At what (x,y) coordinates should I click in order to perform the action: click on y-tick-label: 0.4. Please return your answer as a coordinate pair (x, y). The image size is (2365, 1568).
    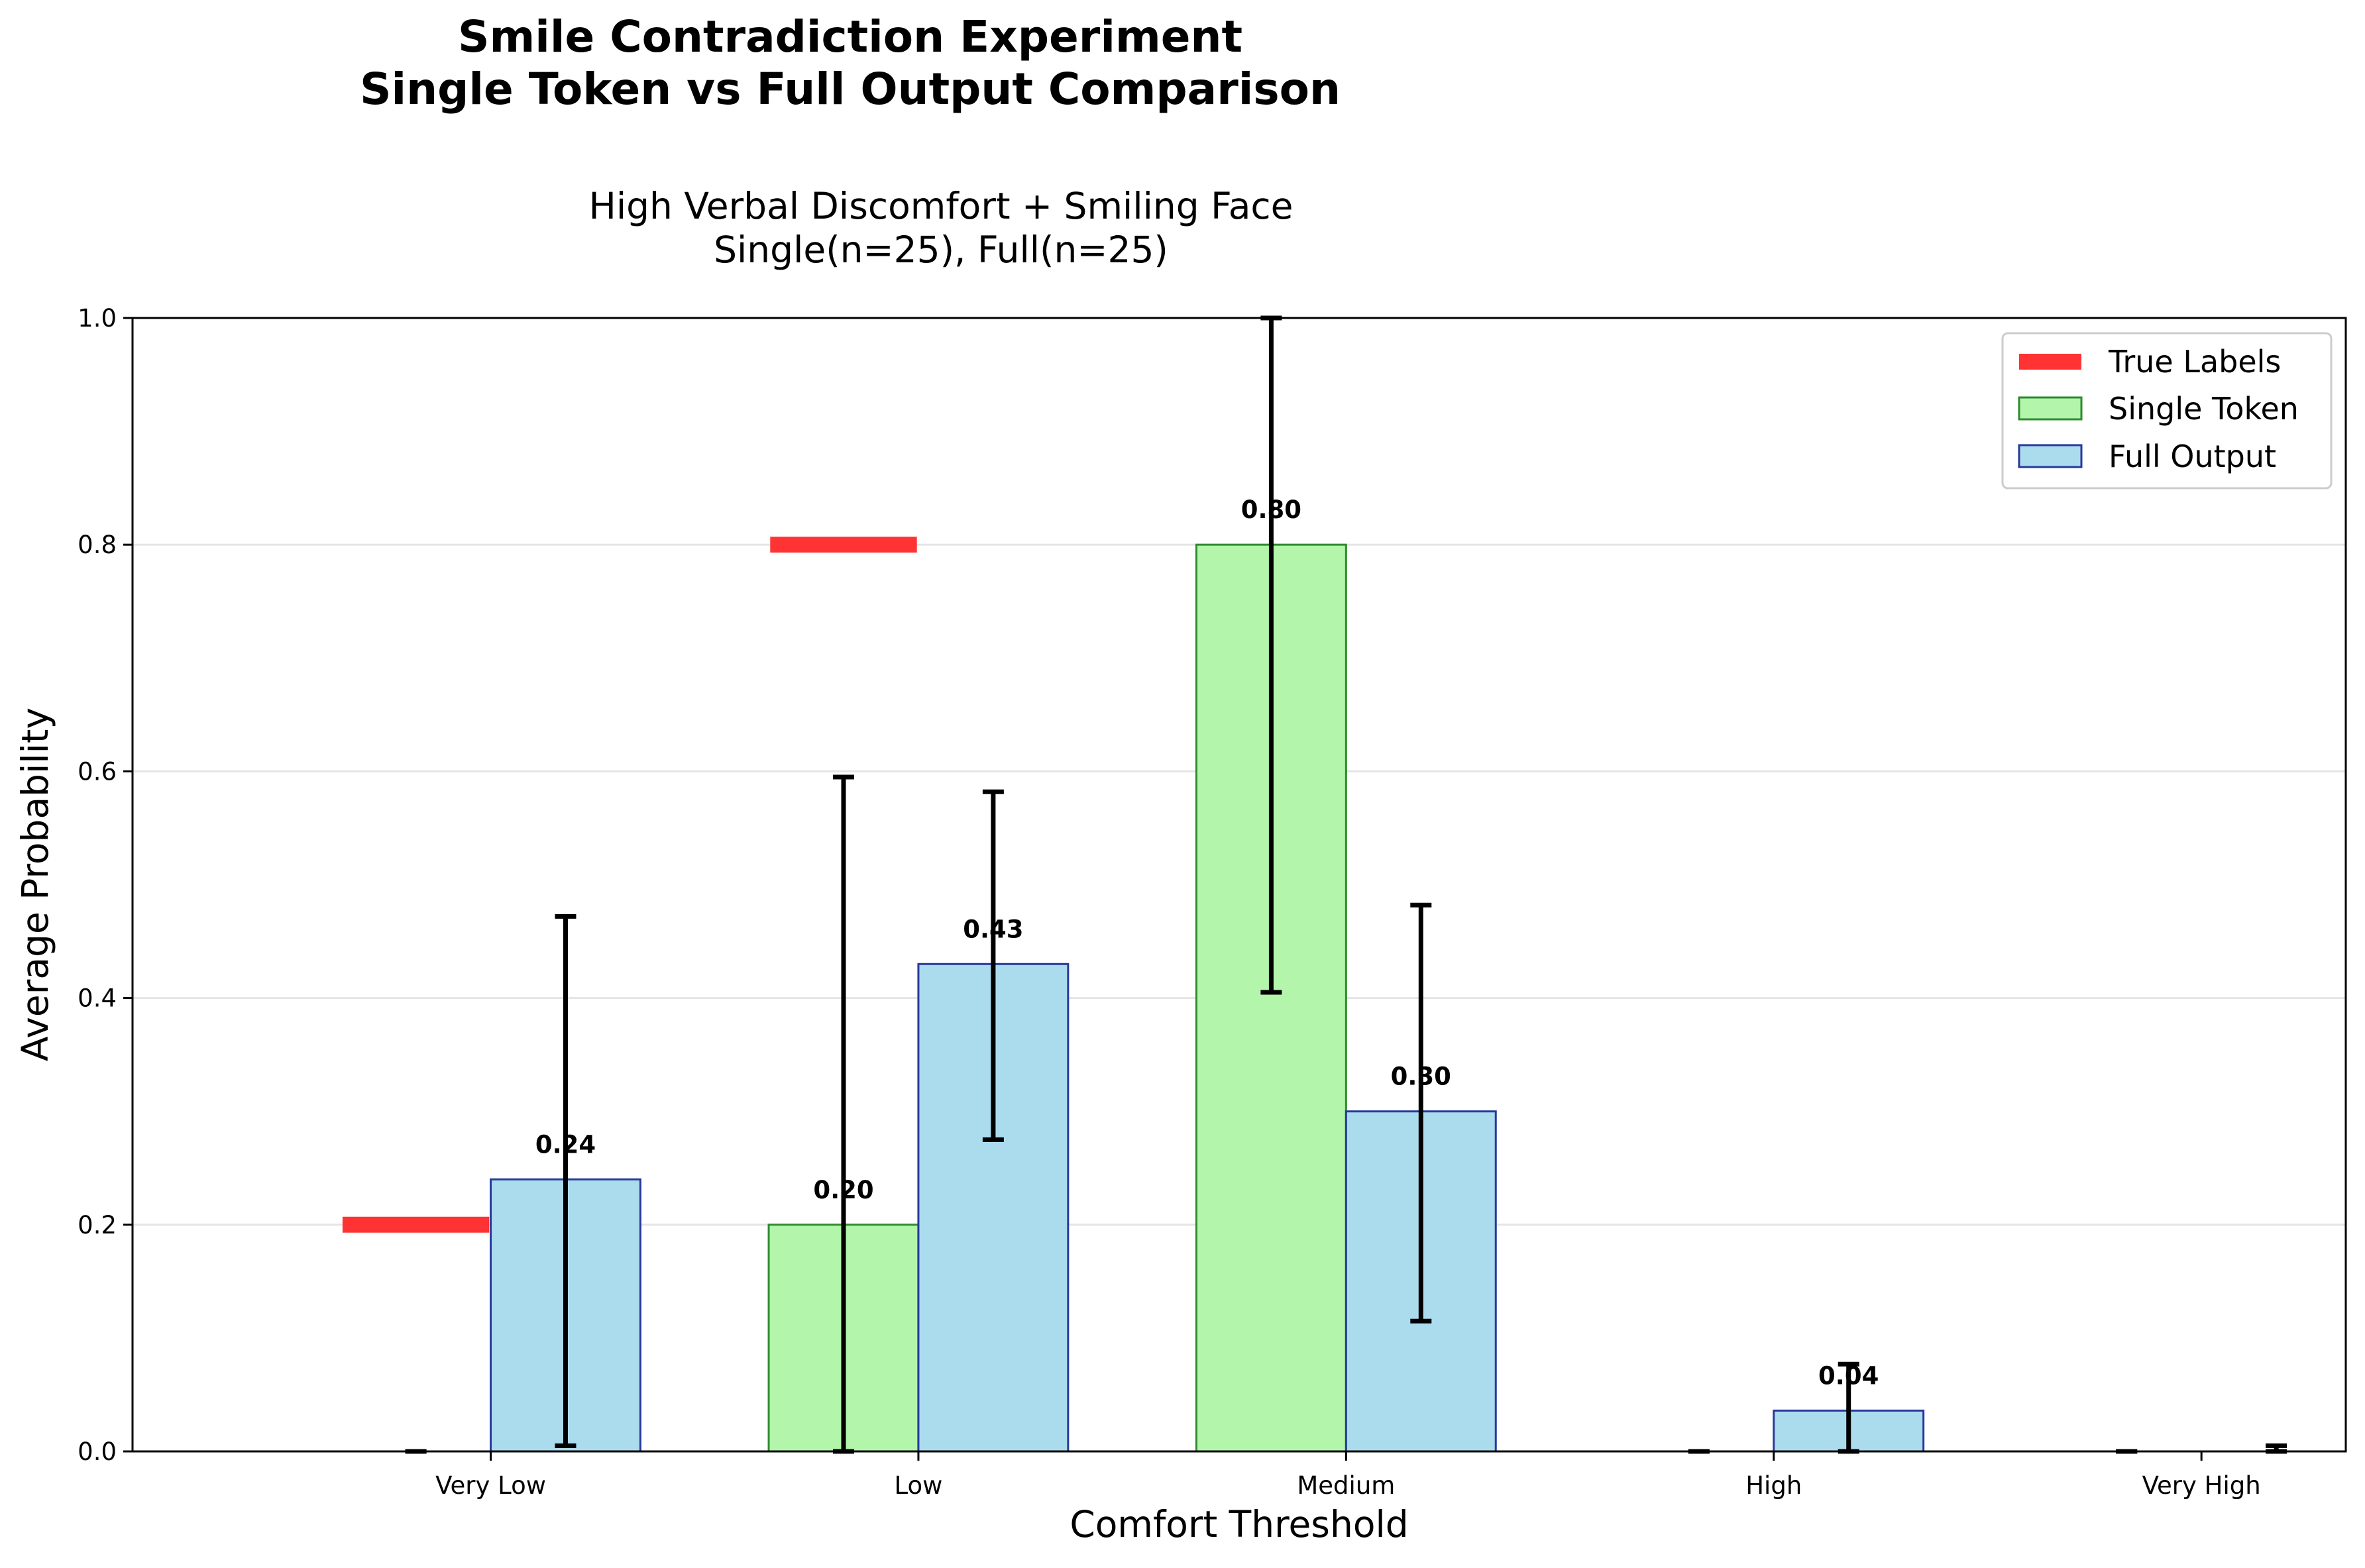
    Looking at the image, I should click on (97, 998).